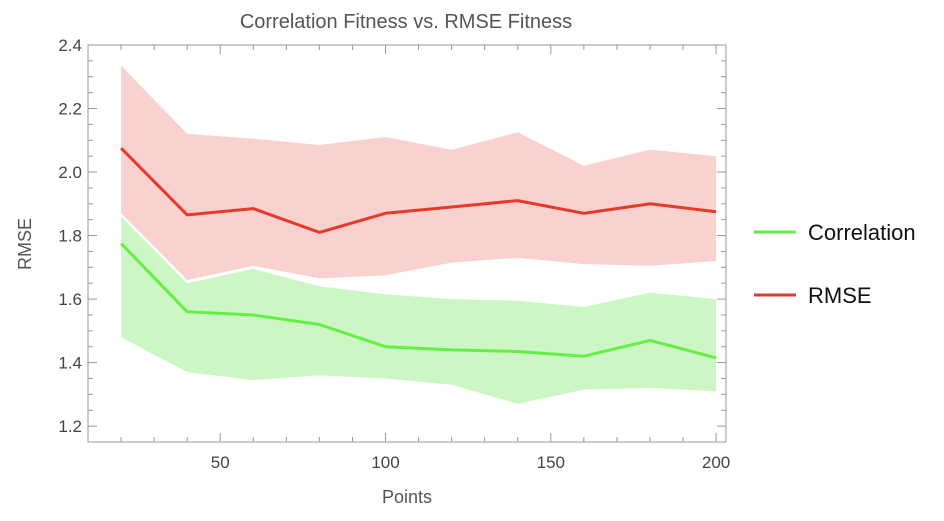 The image size is (944, 521). What do you see at coordinates (70, 363) in the screenshot?
I see `y-tick-label: 1.4` at bounding box center [70, 363].